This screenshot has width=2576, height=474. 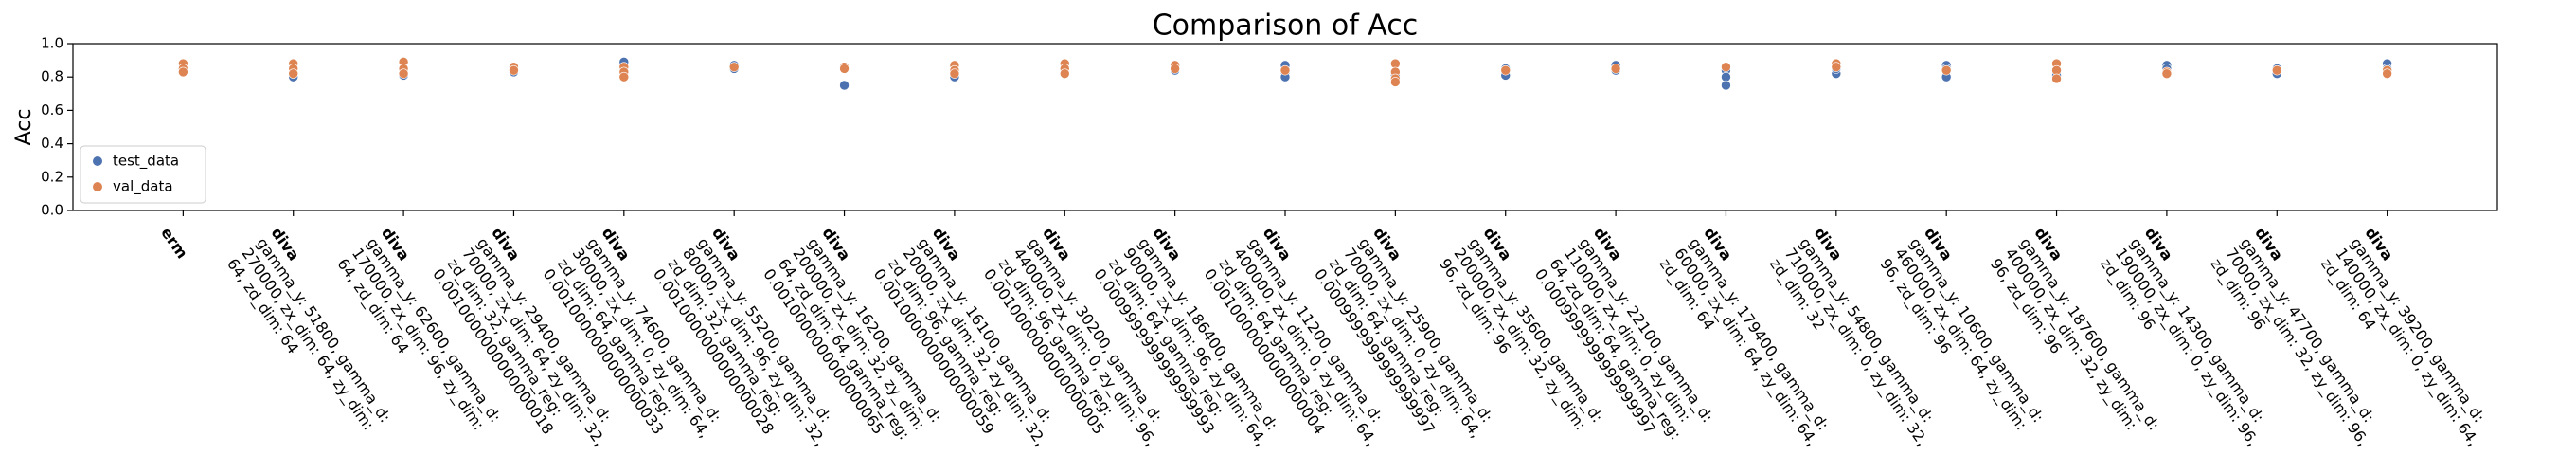 What do you see at coordinates (146, 162) in the screenshot?
I see `legend-label: test_data` at bounding box center [146, 162].